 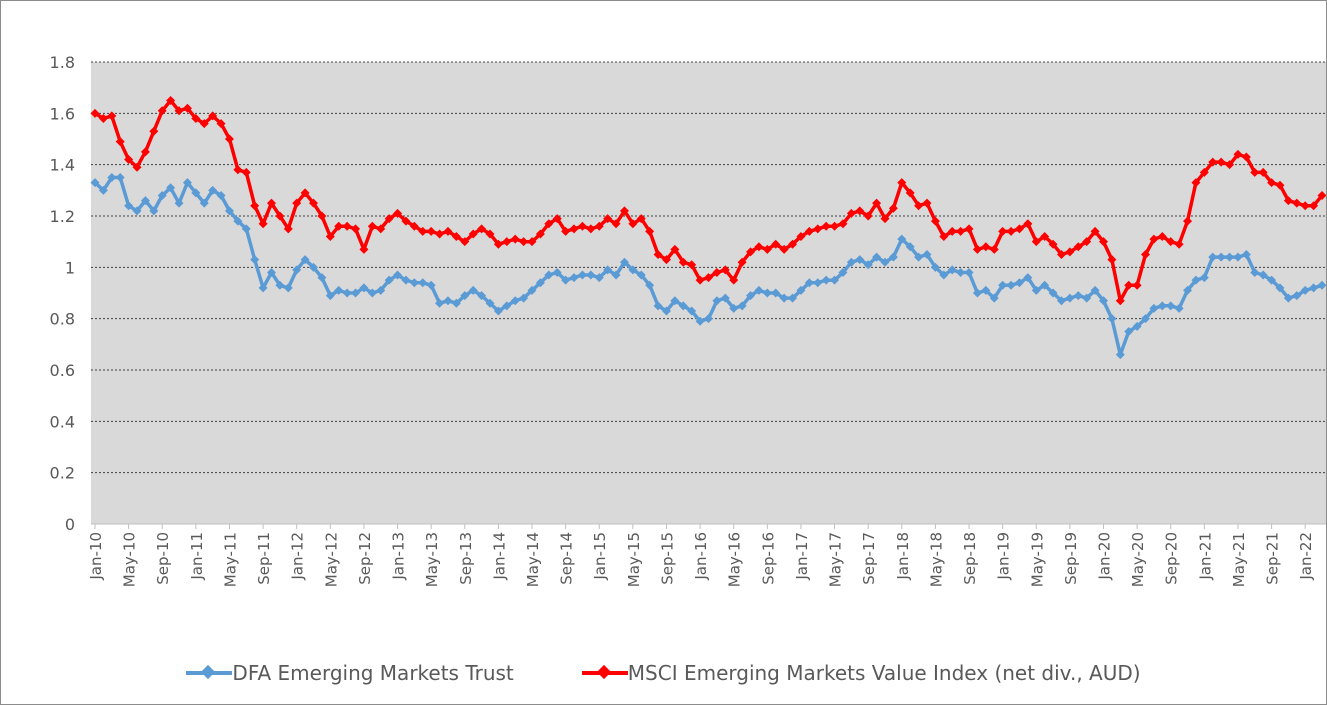 I want to click on x-tick-label: Jan-13, so click(x=399, y=556).